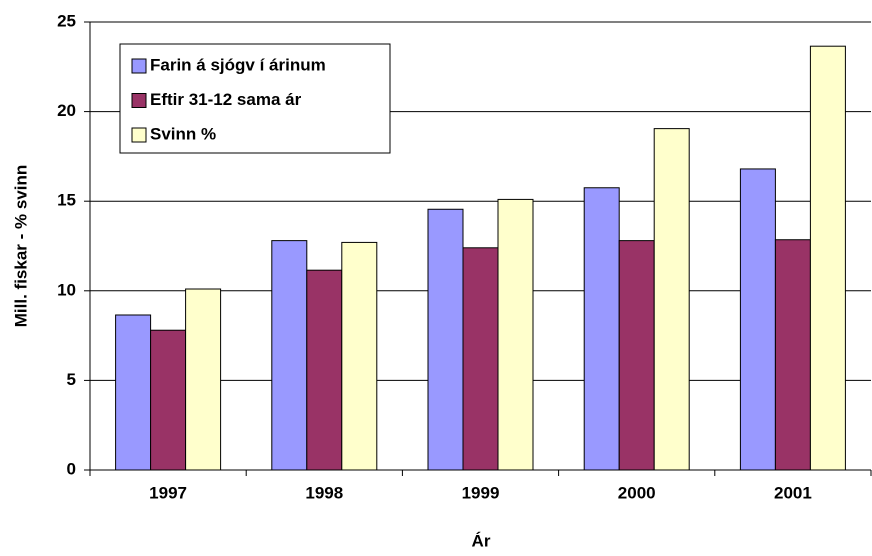 Image resolution: width=872 pixels, height=556 pixels. Describe the element at coordinates (66, 20) in the screenshot. I see `y-tick-label: 25` at that location.